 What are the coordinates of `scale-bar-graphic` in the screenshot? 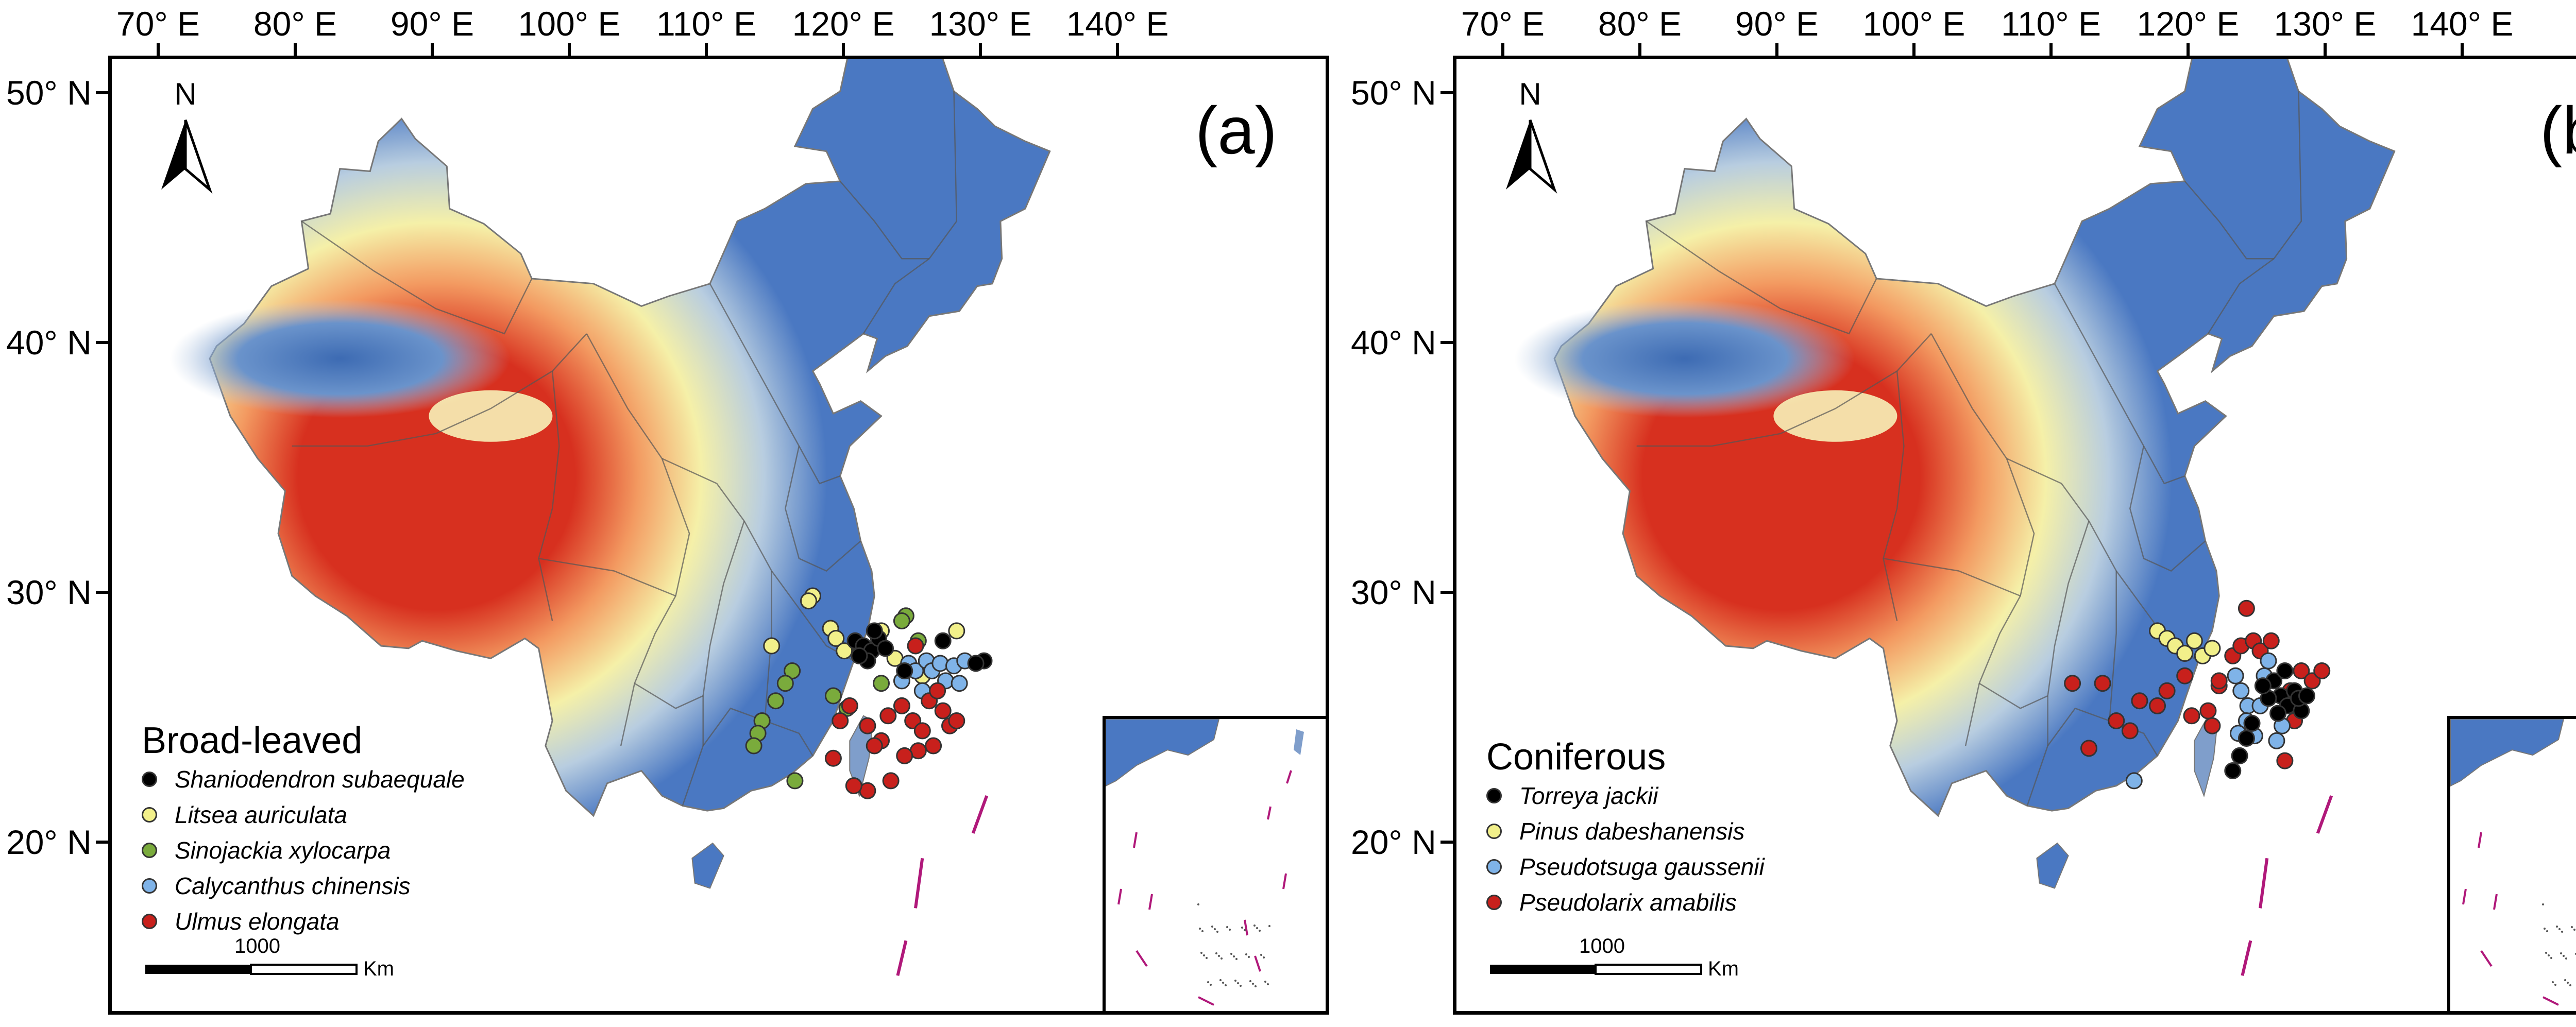 It's located at (1596, 970).